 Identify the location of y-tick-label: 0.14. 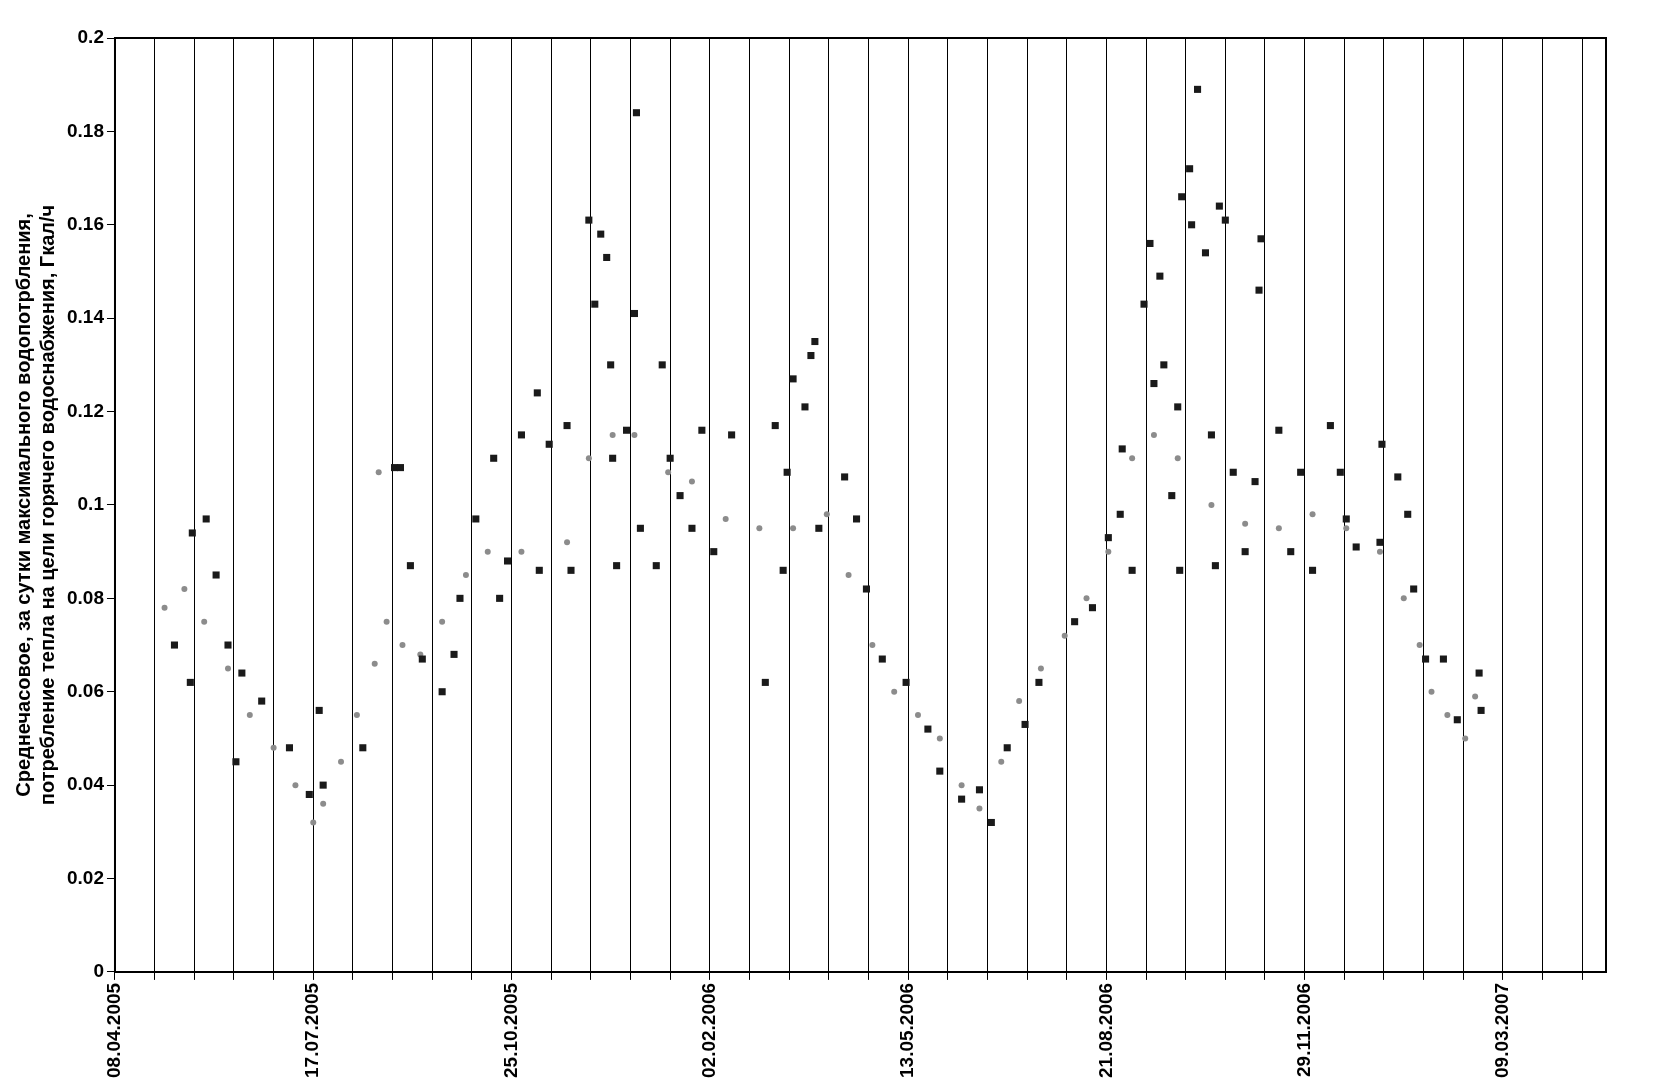
(86, 317).